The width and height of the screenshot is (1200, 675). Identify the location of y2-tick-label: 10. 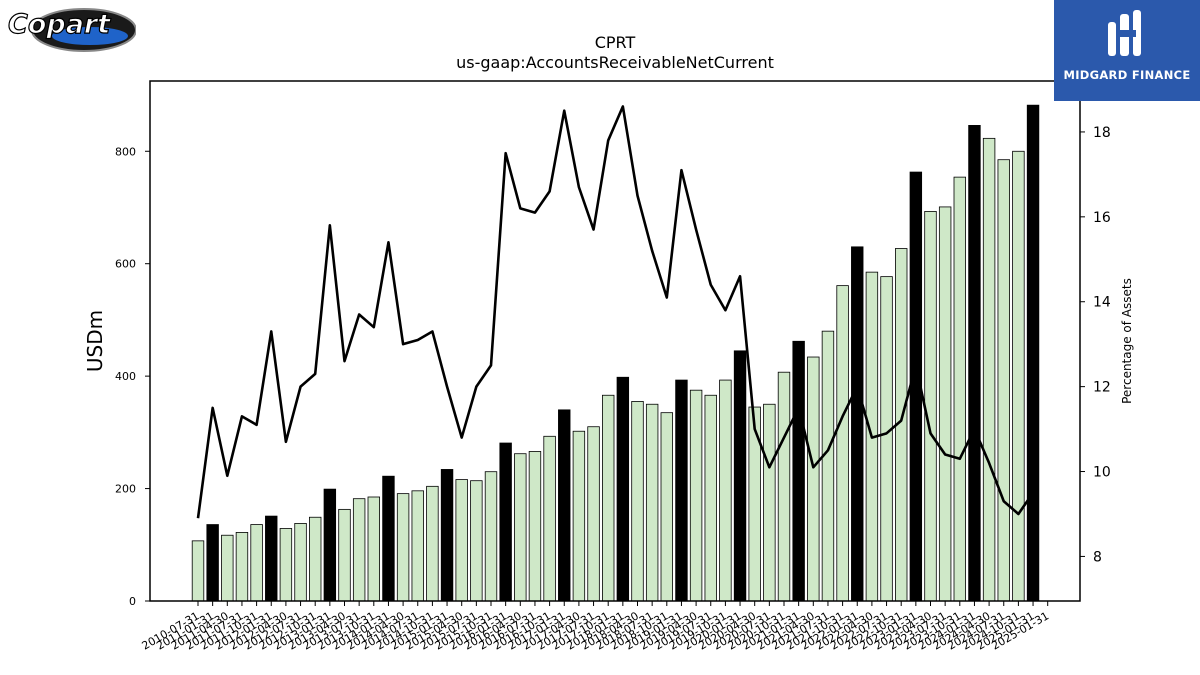
(1102, 473).